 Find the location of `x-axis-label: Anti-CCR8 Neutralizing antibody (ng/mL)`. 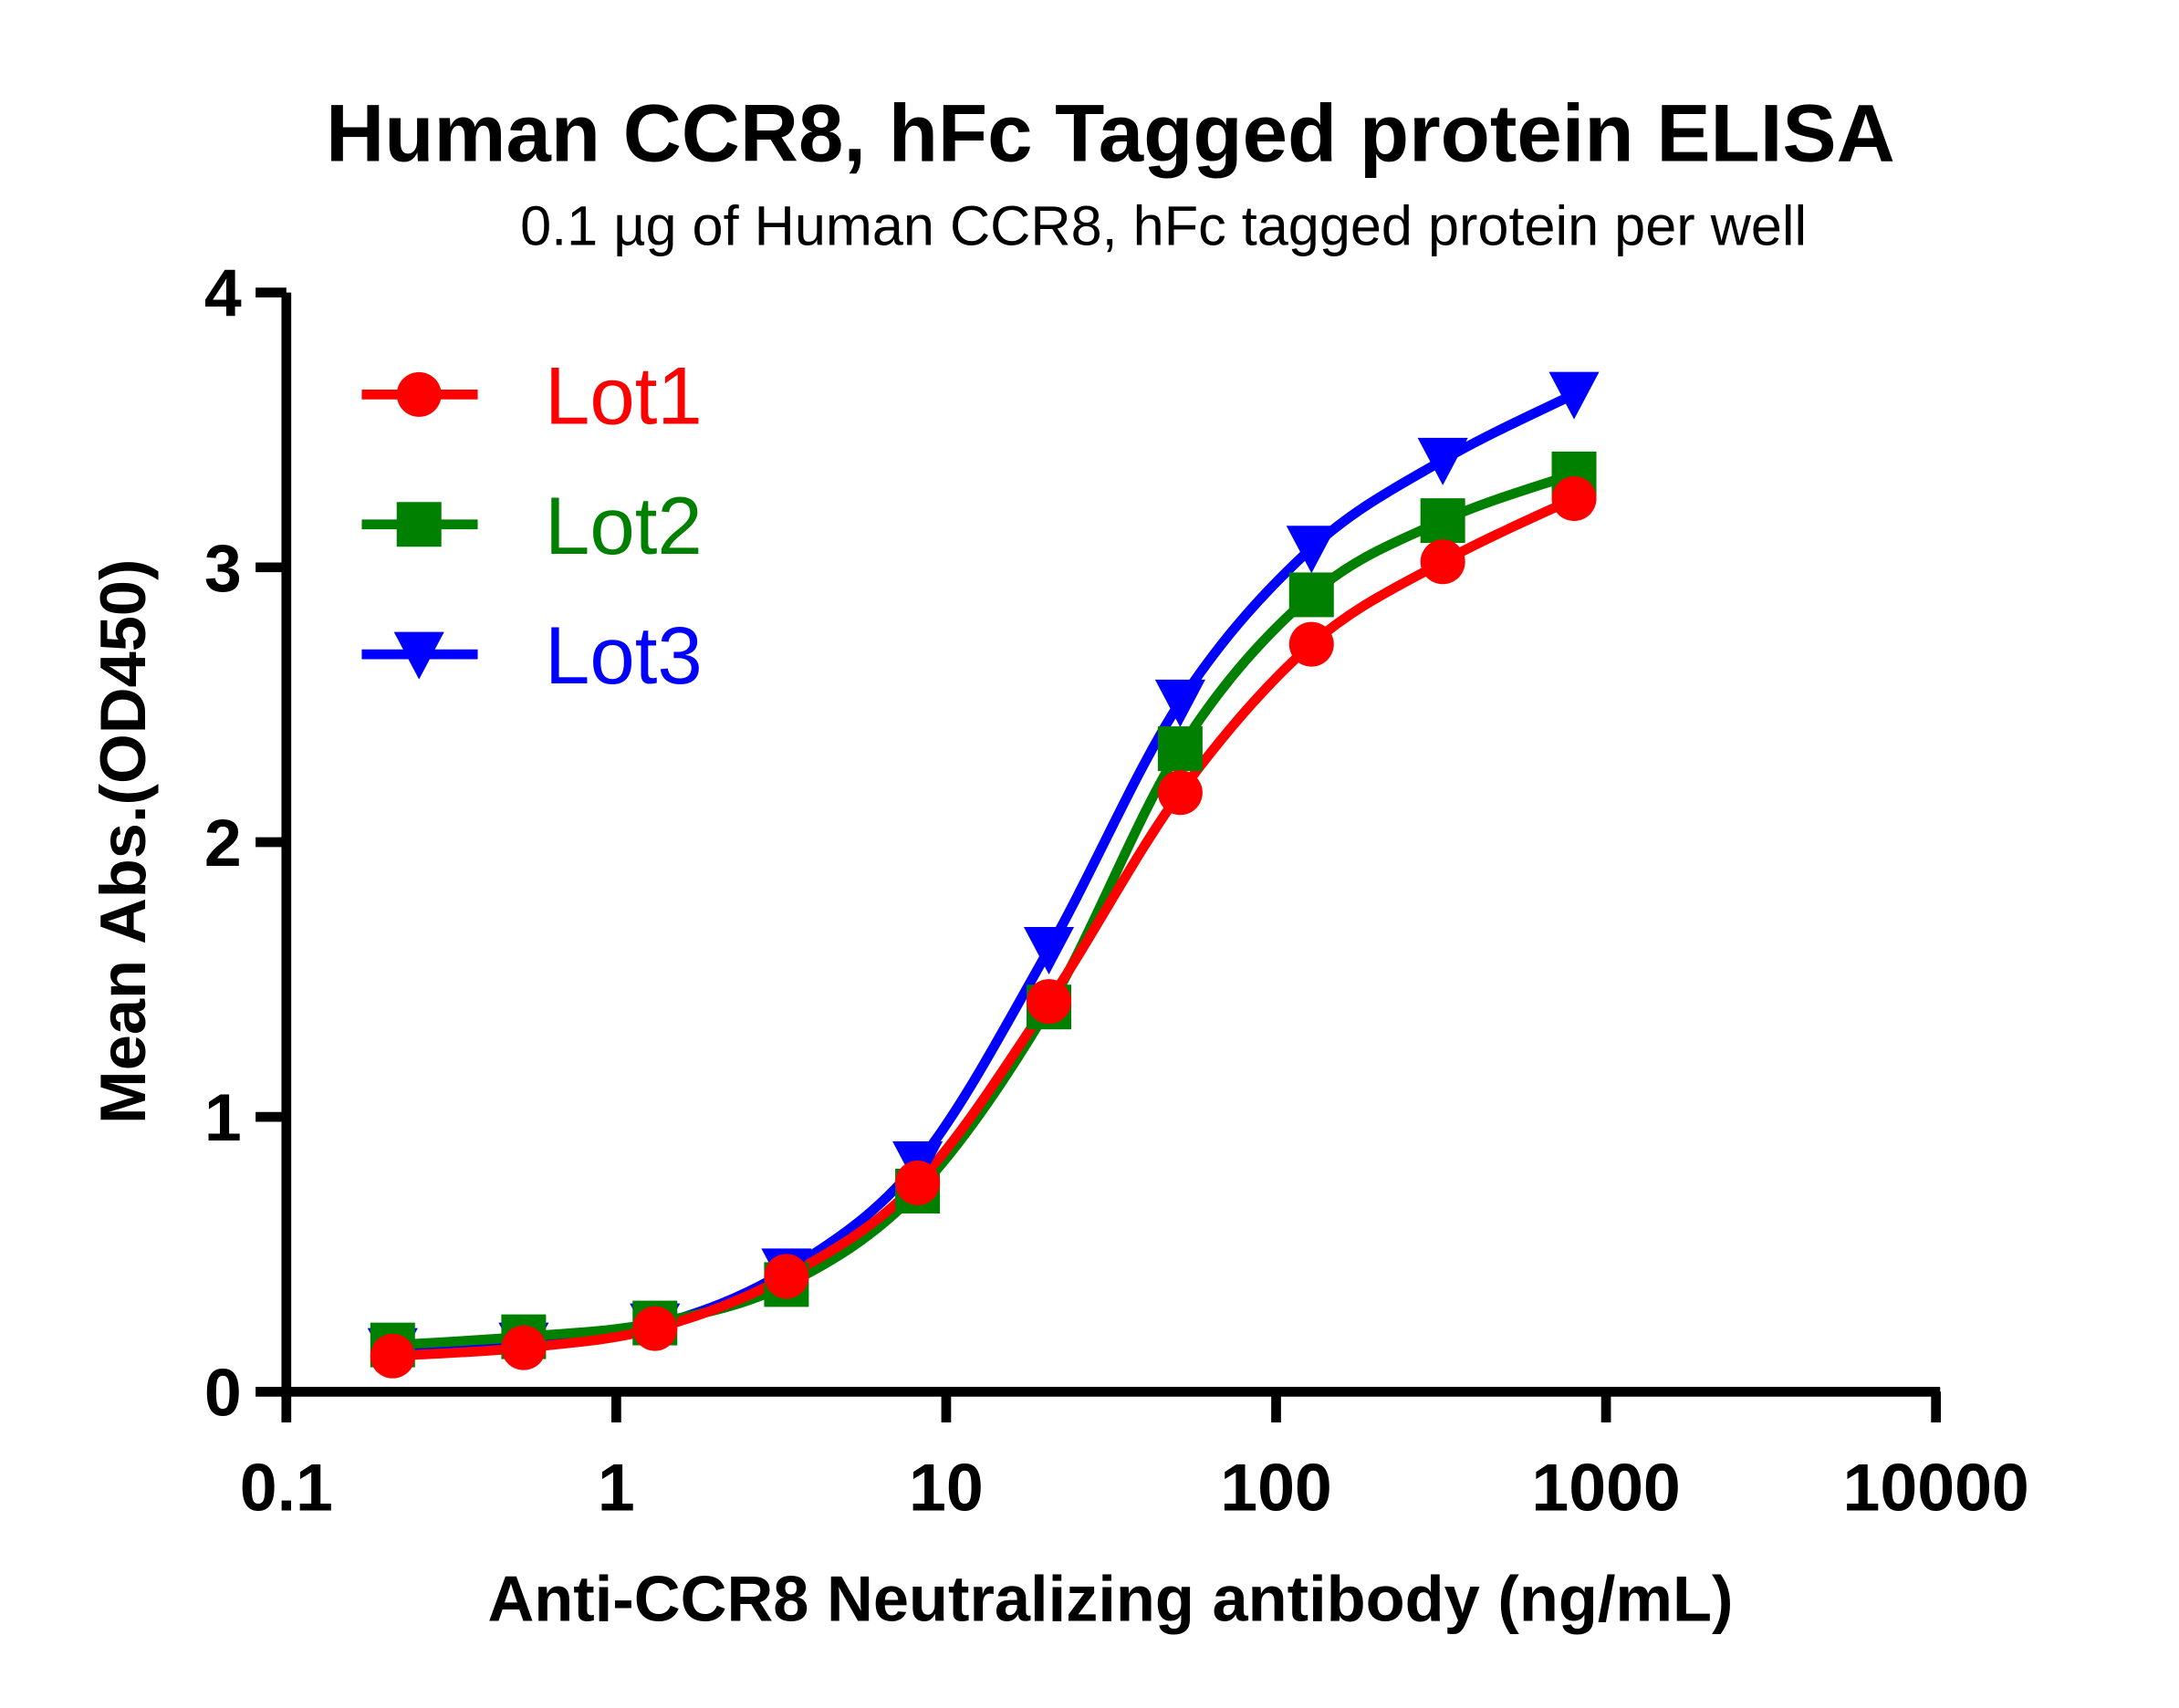

x-axis-label: Anti-CCR8 Neutralizing antibody (ng/mL) is located at coordinates (1110, 1598).